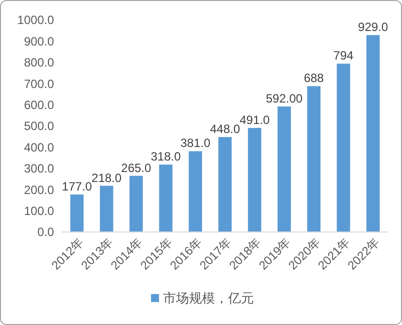  Describe the element at coordinates (45, 232) in the screenshot. I see `y-tick-label: 0.0` at that location.